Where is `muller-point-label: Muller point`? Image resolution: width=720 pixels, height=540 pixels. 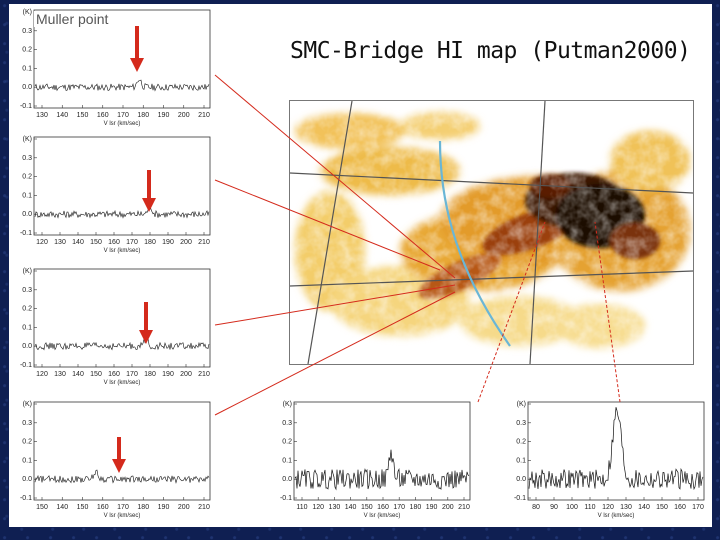 muller-point-label: Muller point is located at coordinates (72, 19).